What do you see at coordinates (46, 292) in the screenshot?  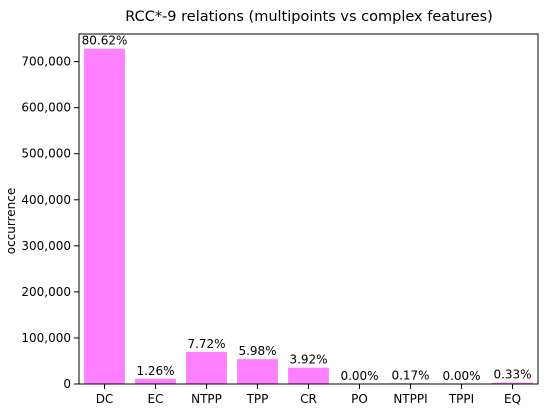 I see `y-tick-label: 200,000` at bounding box center [46, 292].